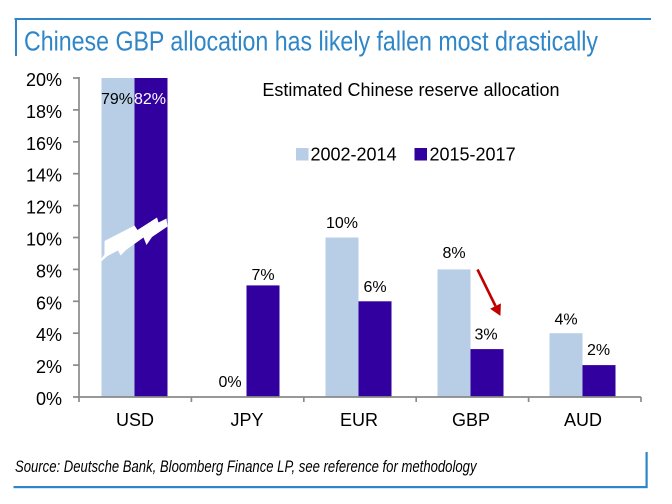  Describe the element at coordinates (44, 208) in the screenshot. I see `svg-text: 12%` at that location.